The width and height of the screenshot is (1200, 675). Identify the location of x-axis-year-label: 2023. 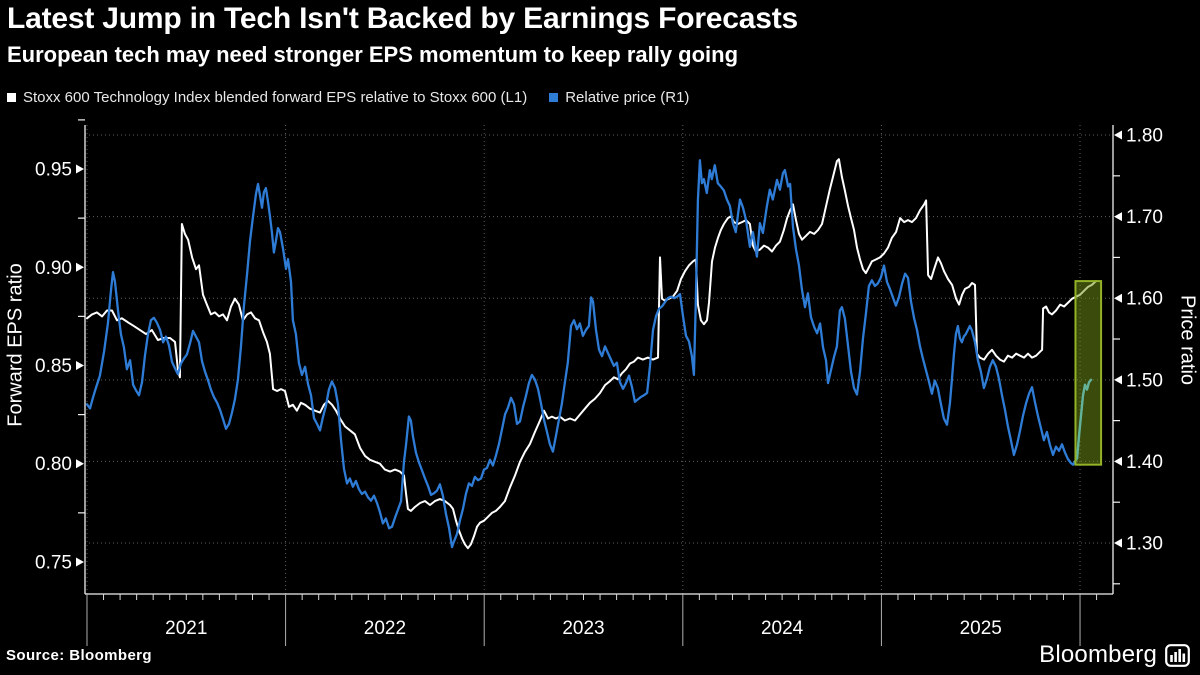
(583, 628).